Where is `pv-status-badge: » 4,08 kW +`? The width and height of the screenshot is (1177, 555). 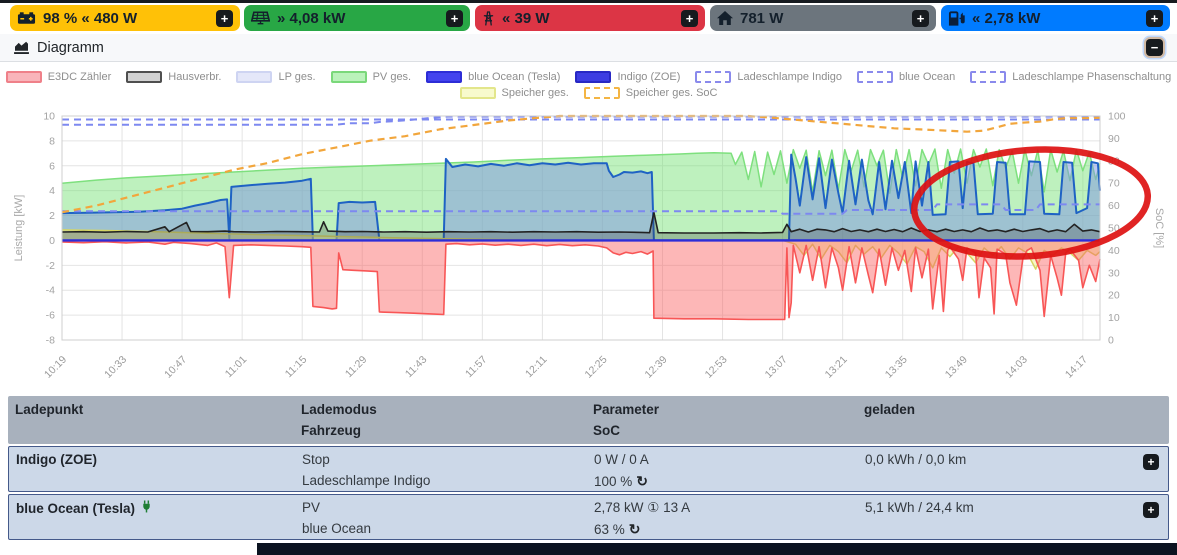
pv-status-badge: » 4,08 kW + is located at coordinates (357, 18).